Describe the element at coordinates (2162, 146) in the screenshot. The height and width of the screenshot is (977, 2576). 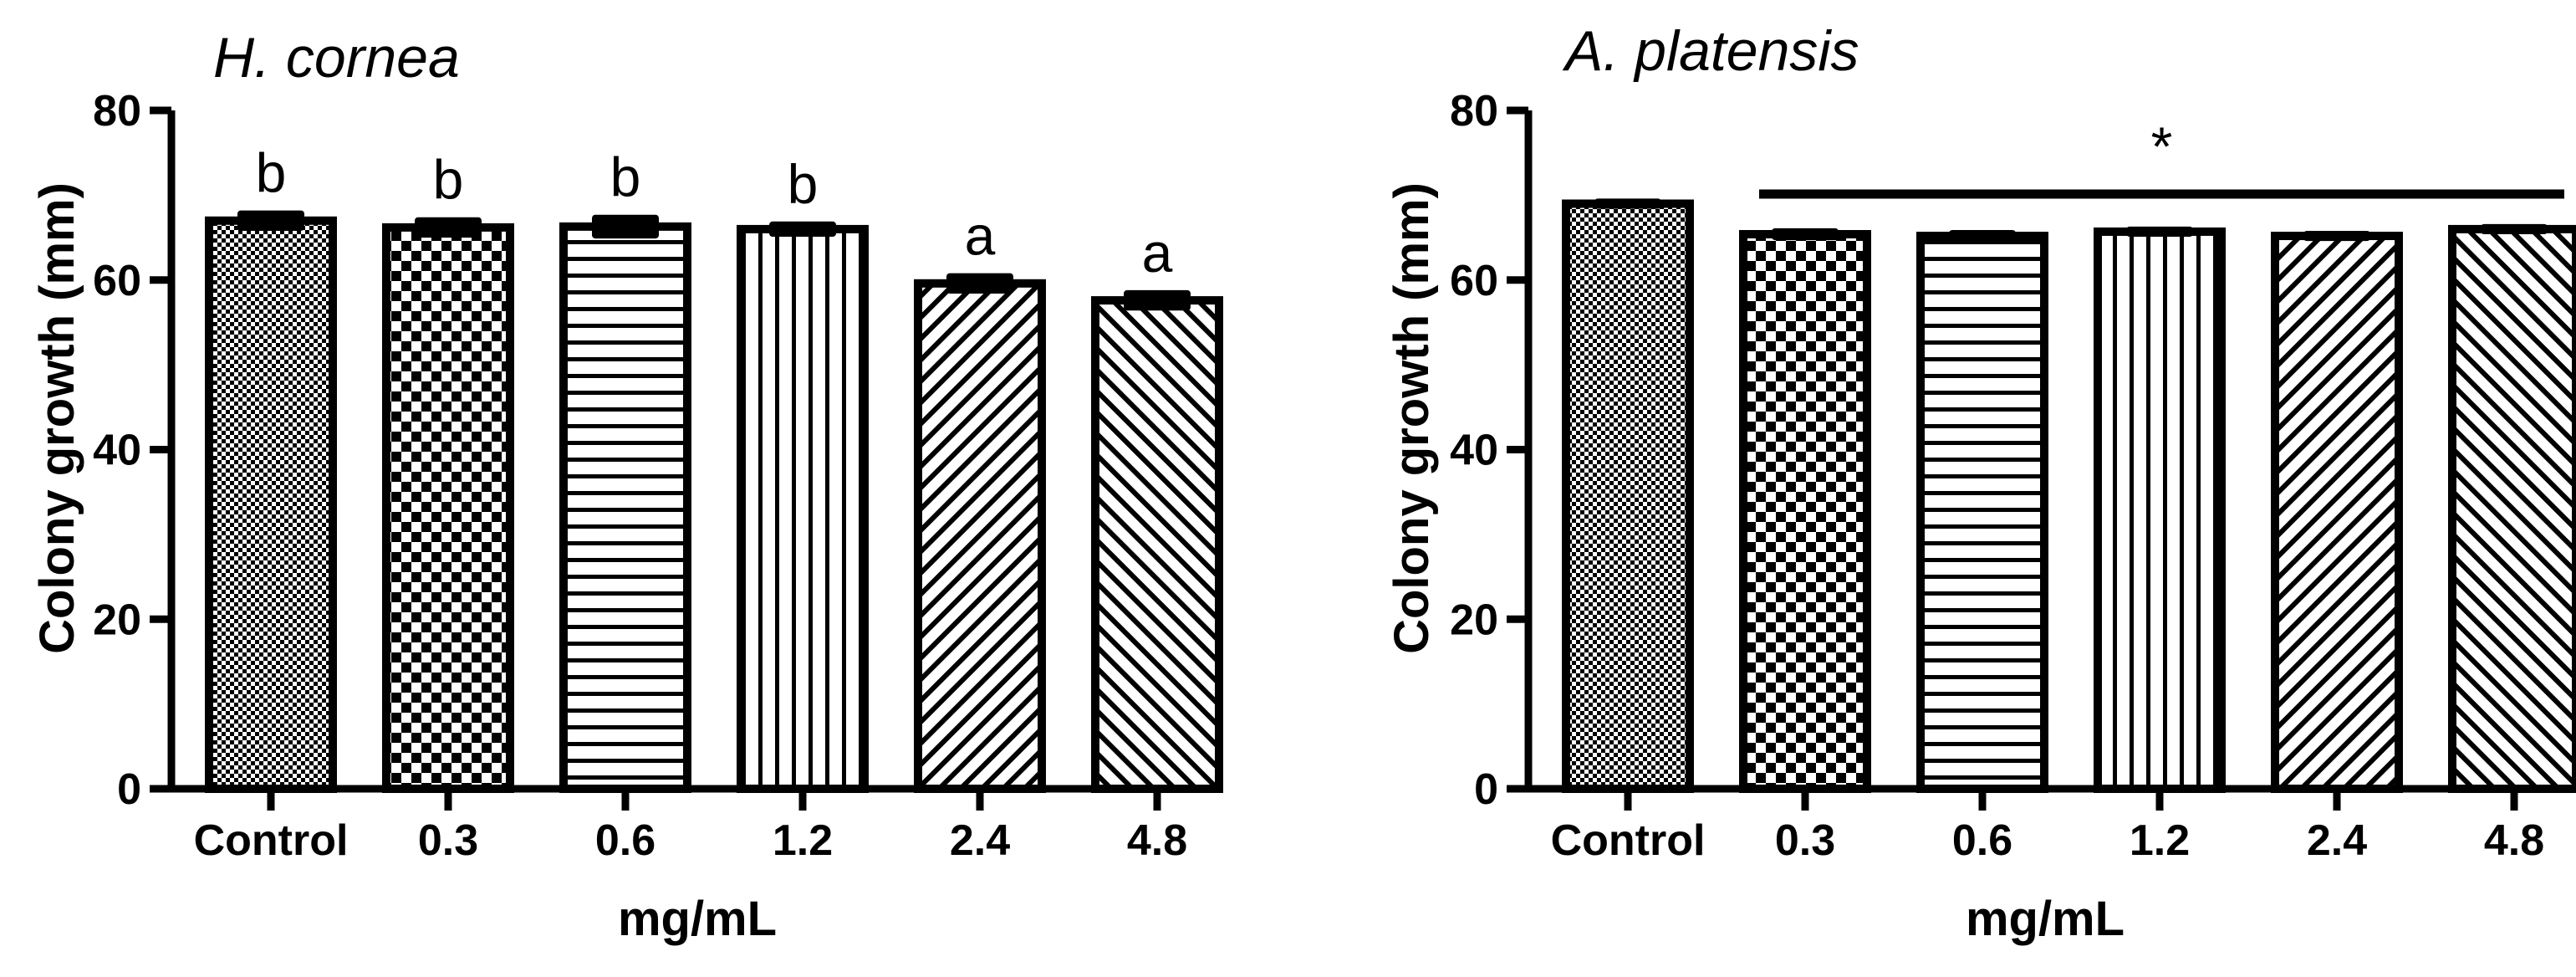
I see `significance-star: *` at that location.